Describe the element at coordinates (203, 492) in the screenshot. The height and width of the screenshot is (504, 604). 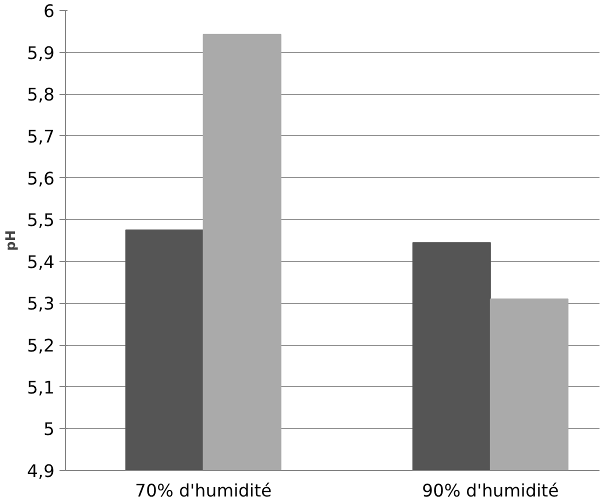
I see `x-tick-label: 70% d'humidité` at that location.